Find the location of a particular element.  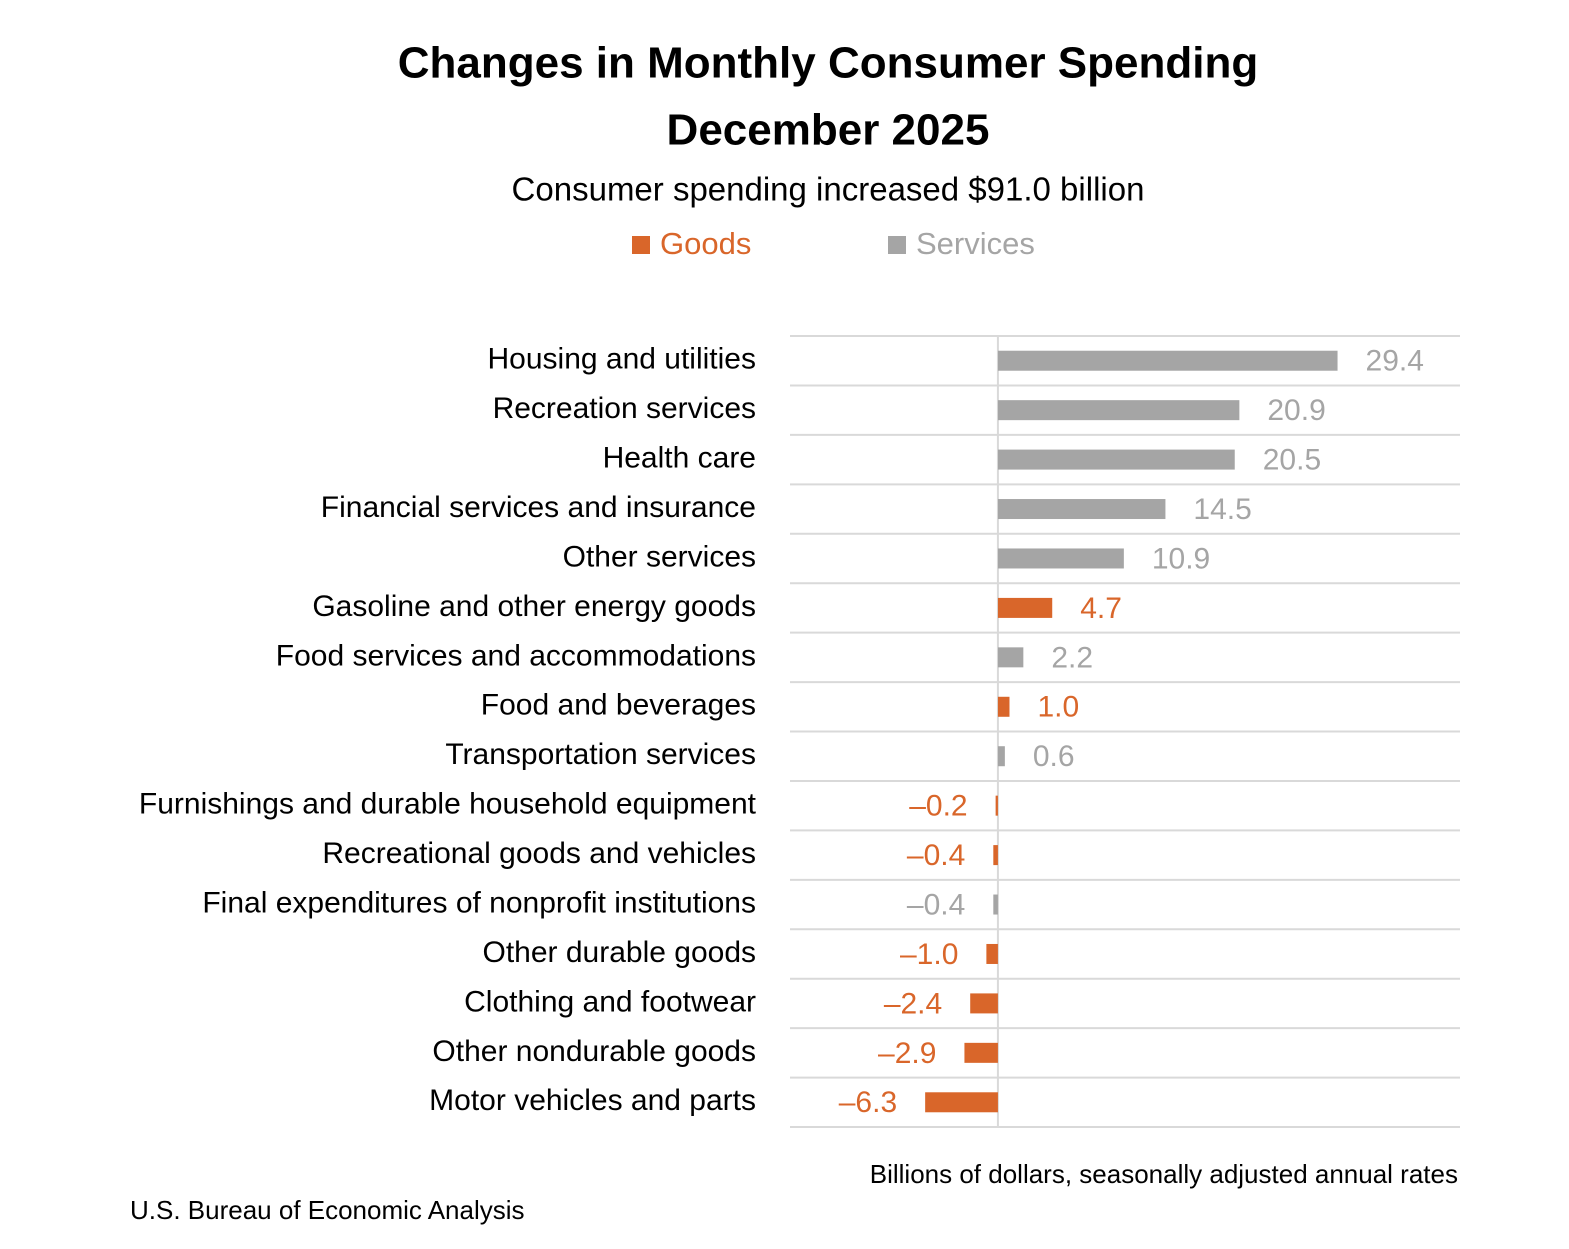

value-label: 10.9 is located at coordinates (1181, 558).